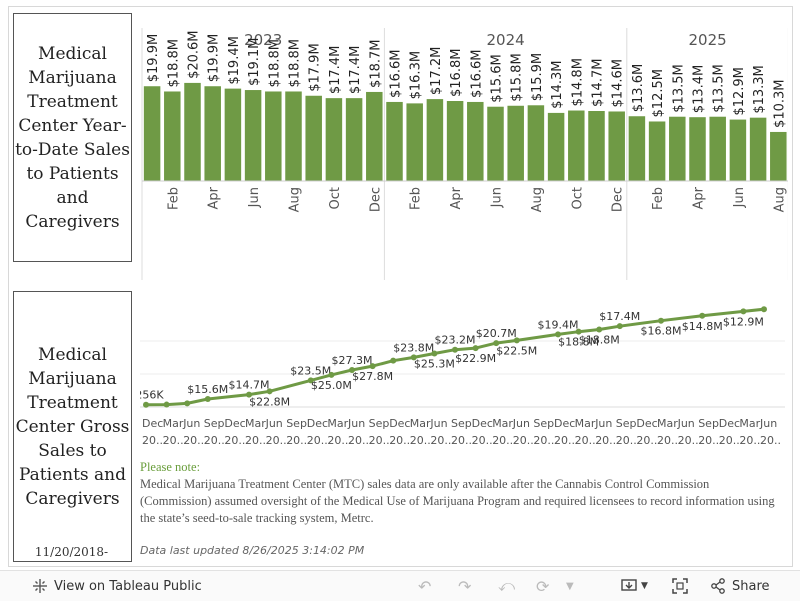  Describe the element at coordinates (352, 360) in the screenshot. I see `point-value-label: $27.3M` at that location.